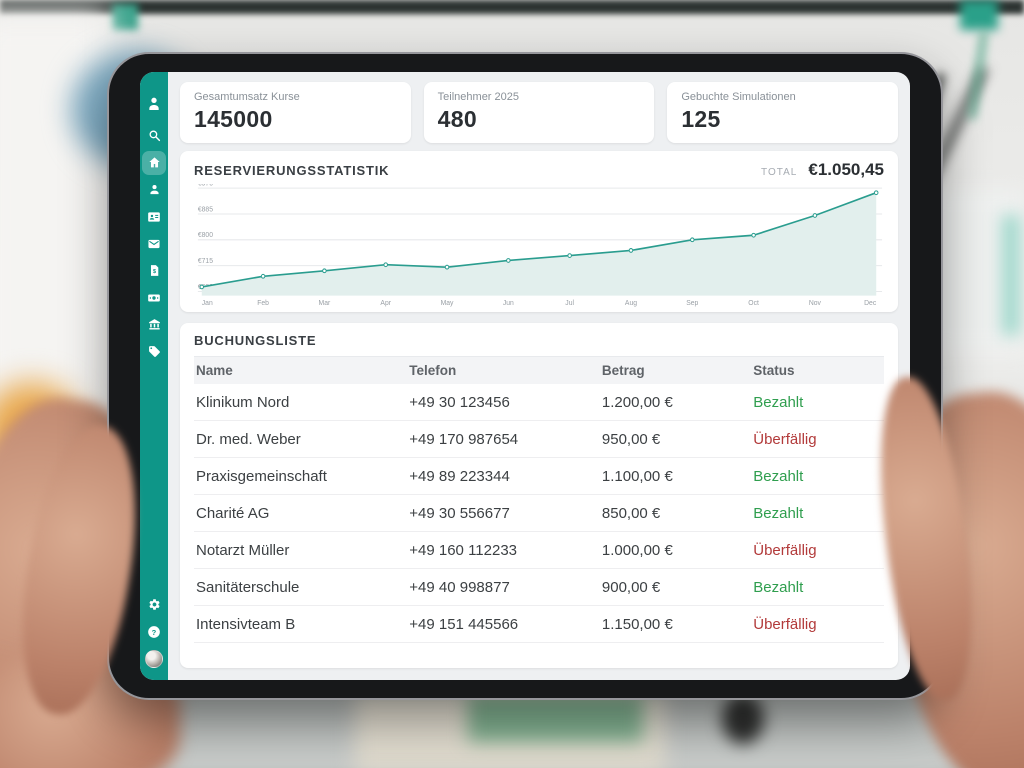 The height and width of the screenshot is (768, 1024). I want to click on cell-phone: +49 30 123456, so click(459, 402).